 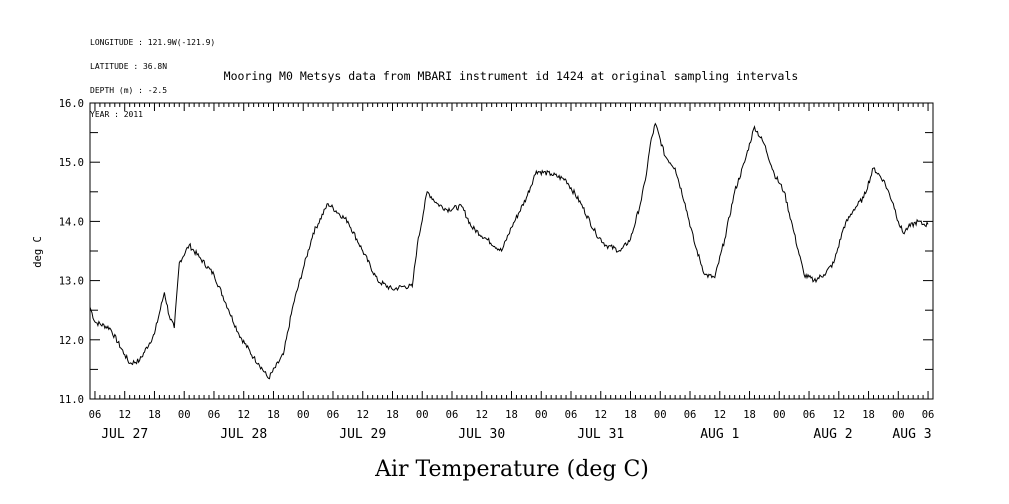 I want to click on x-day-label: JUL 27, so click(x=124, y=434).